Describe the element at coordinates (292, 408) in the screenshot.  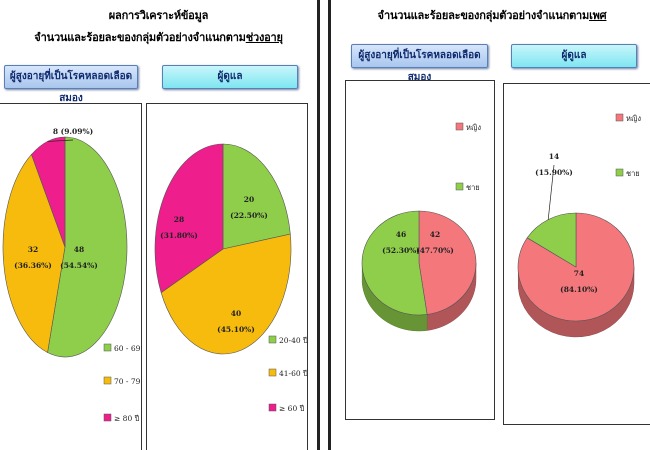
I see `legend-label: ≥ 60 ปี` at that location.